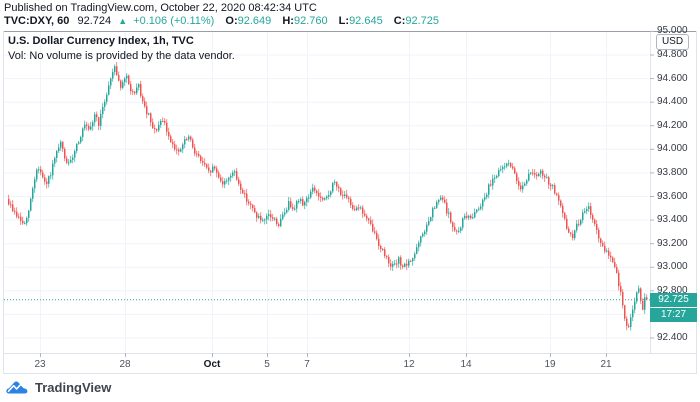  I want to click on close-label: C:, so click(399, 21).